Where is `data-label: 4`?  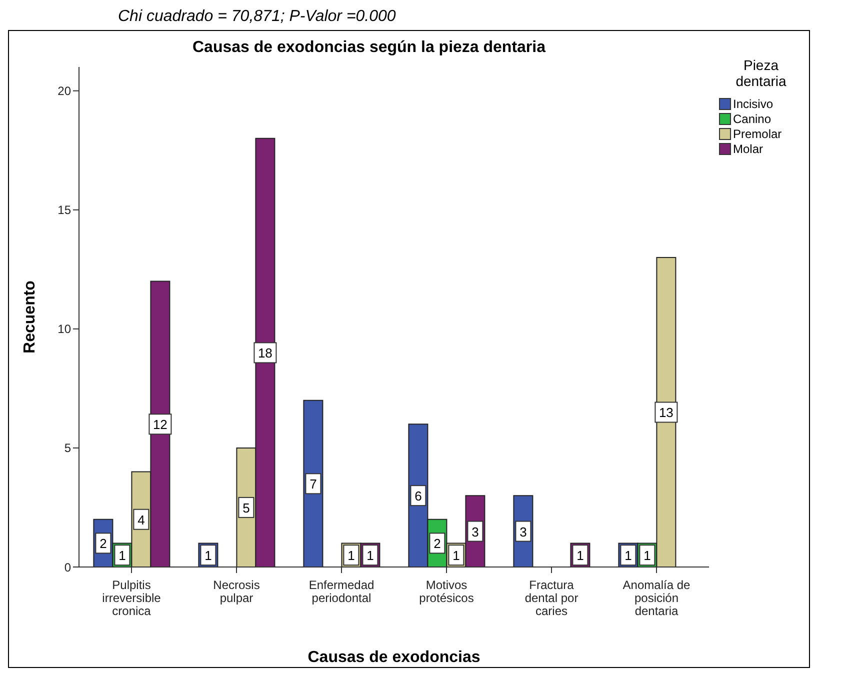 data-label: 4 is located at coordinates (141, 520).